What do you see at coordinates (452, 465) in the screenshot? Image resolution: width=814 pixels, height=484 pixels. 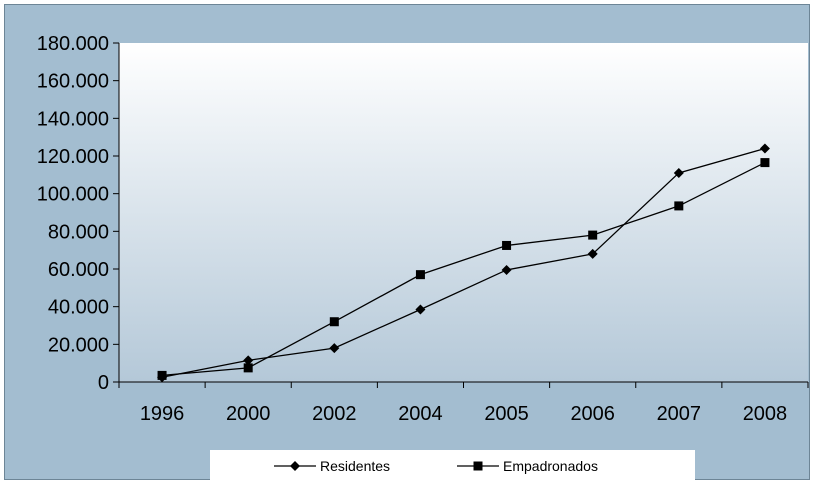 I see `legend-box` at bounding box center [452, 465].